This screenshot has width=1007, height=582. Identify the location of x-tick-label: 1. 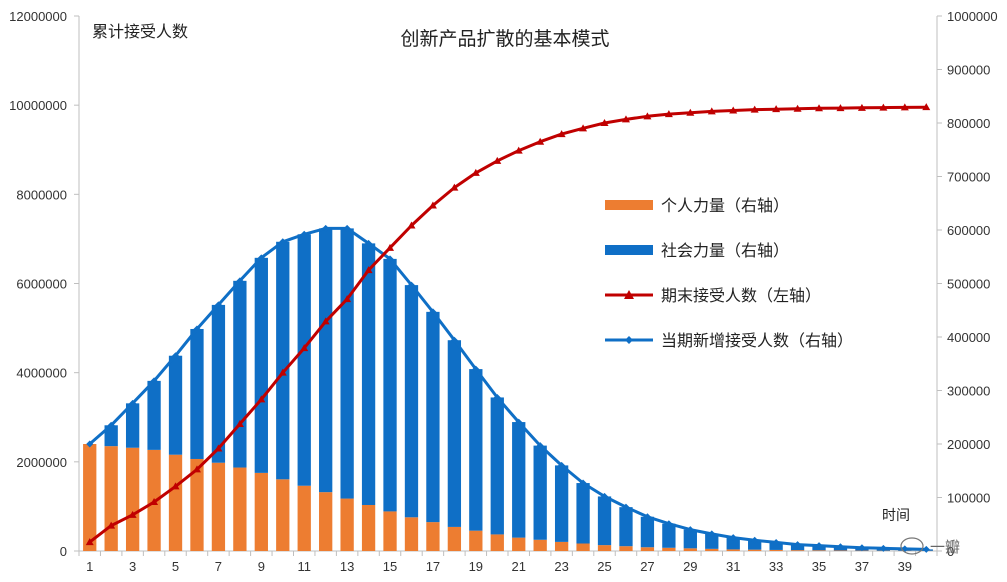
(89, 566).